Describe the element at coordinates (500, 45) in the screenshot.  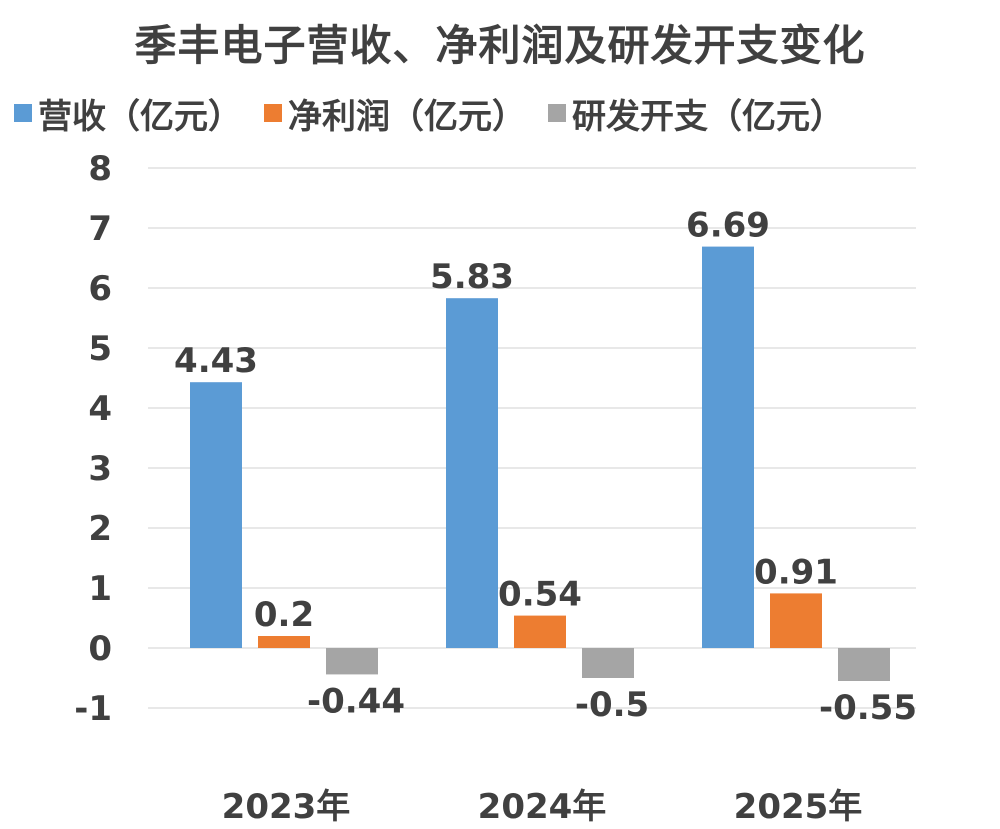
I see `chart-title: 季丰电子营收、净利润及研发开支变化` at that location.